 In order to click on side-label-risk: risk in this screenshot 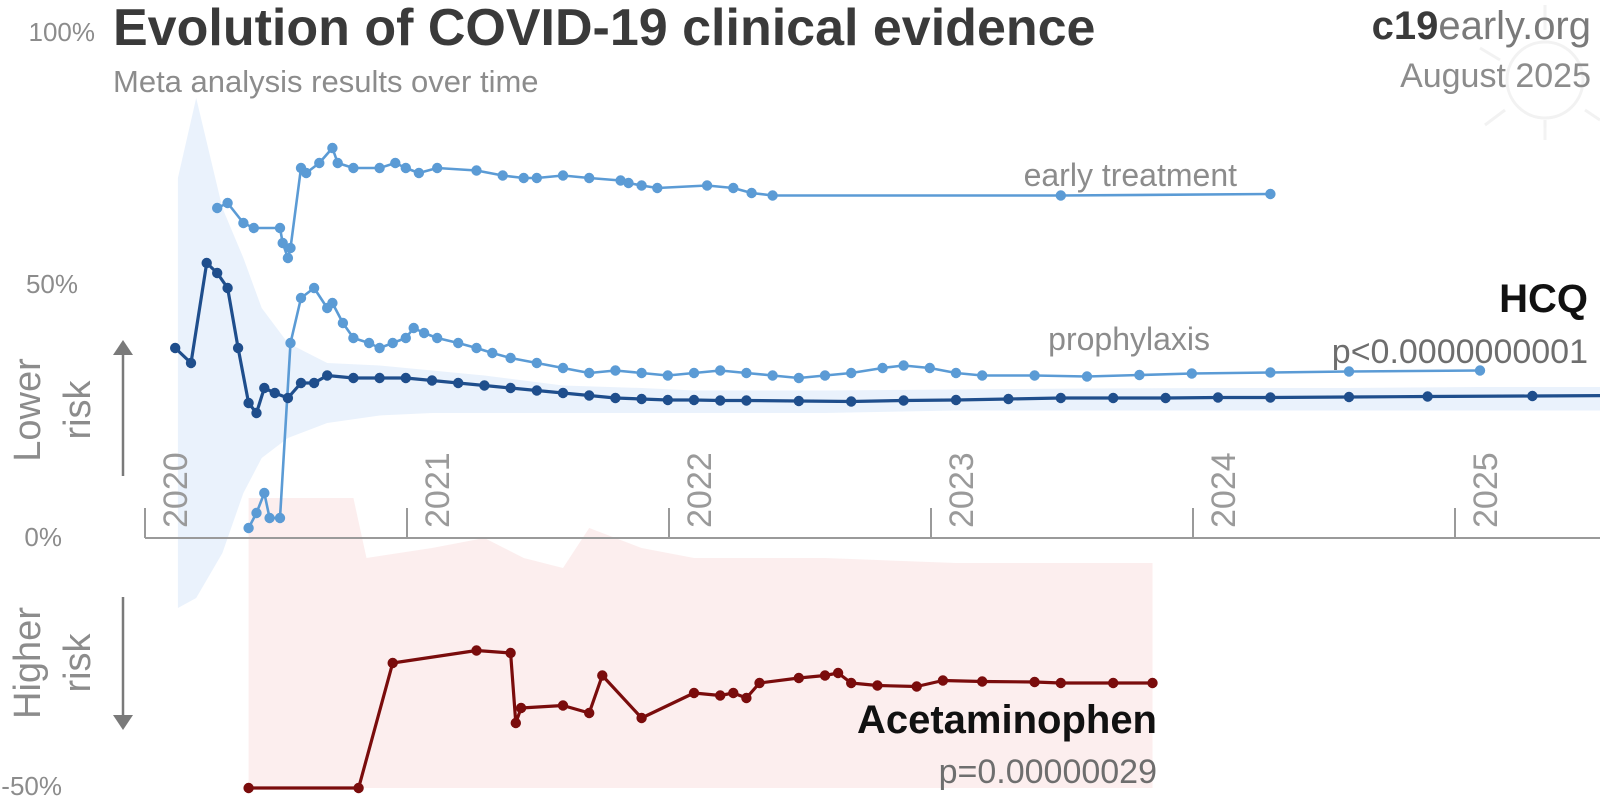, I will do `click(78, 662)`.